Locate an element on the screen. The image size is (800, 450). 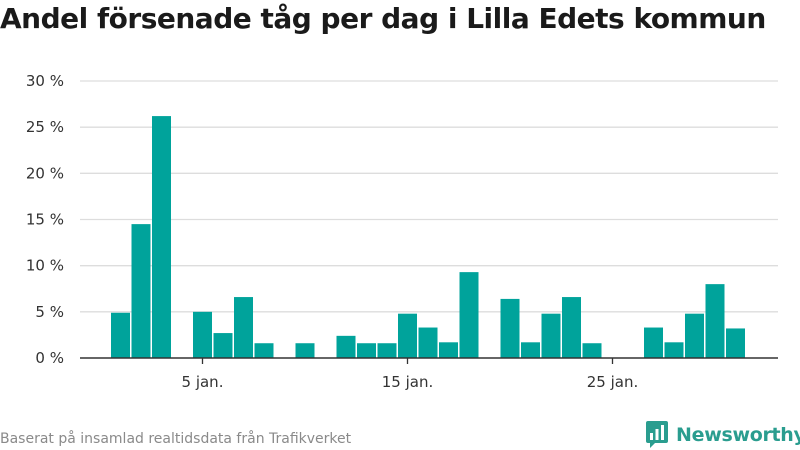
x-tick-label: 15 jan. is located at coordinates (408, 382).